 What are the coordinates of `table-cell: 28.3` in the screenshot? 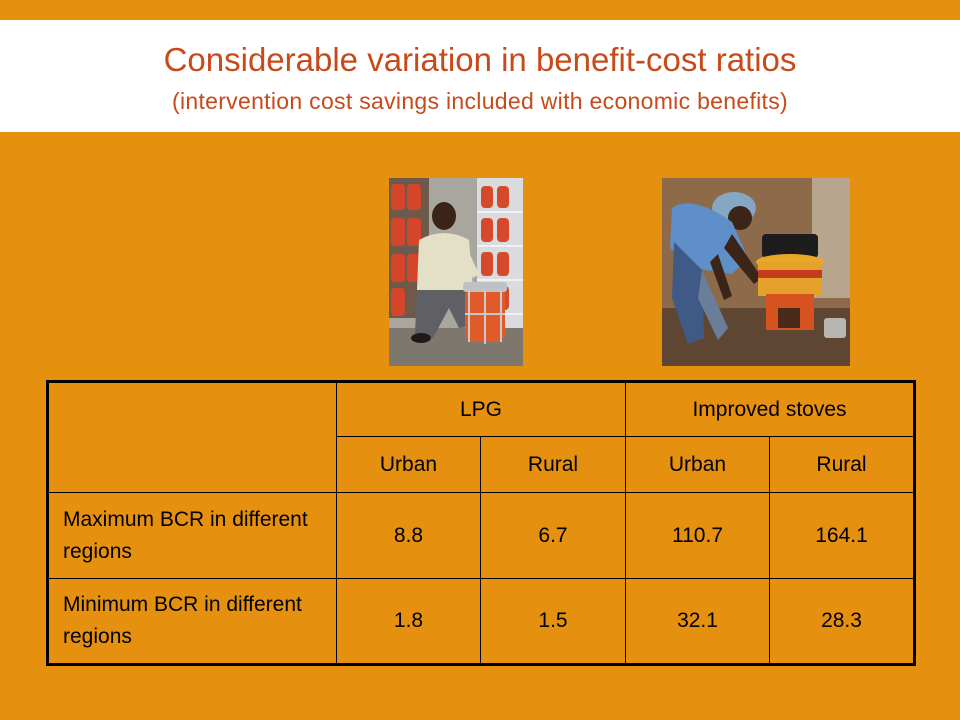 It's located at (842, 621).